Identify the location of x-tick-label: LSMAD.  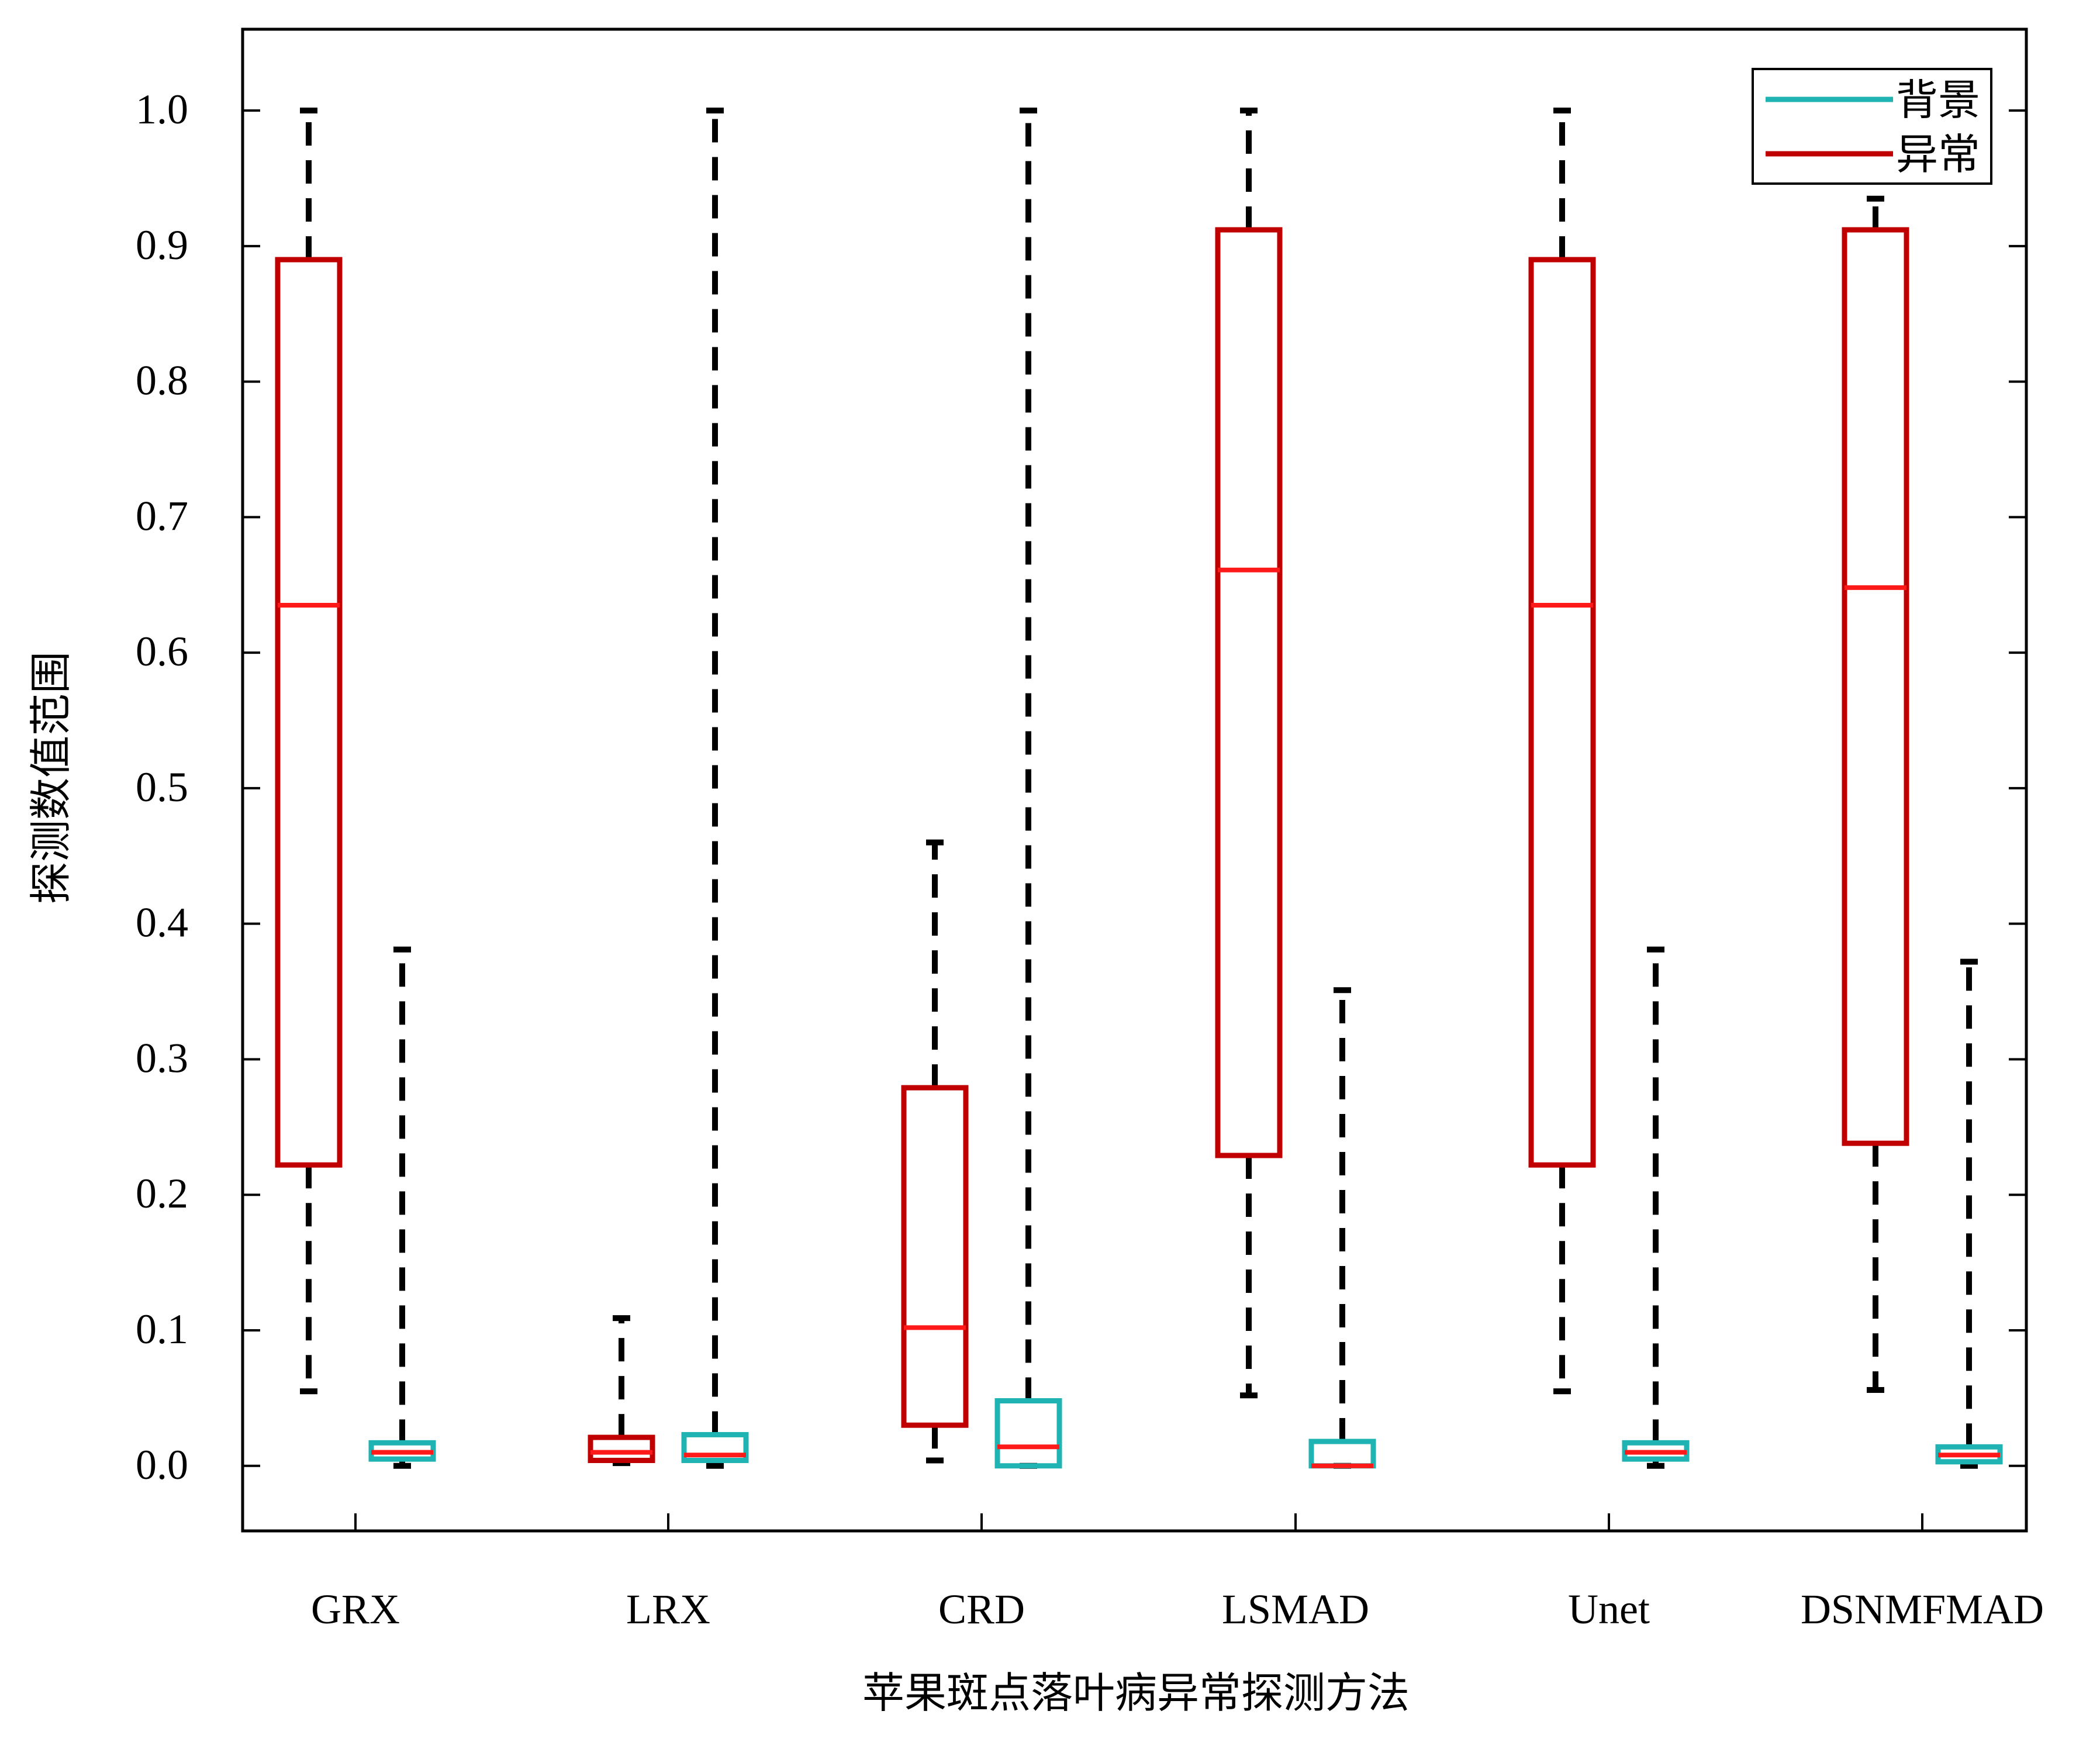
(1296, 1609).